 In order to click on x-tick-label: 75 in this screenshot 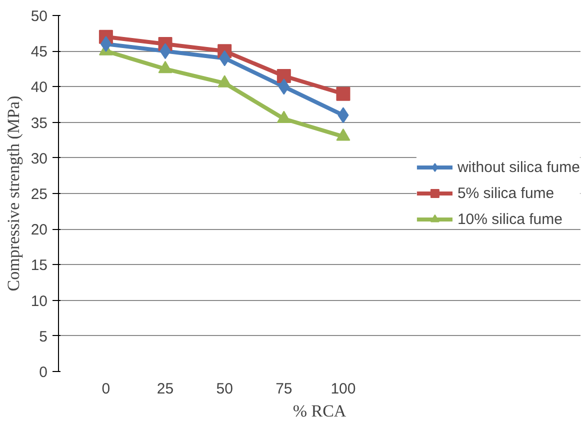, I will do `click(284, 389)`.